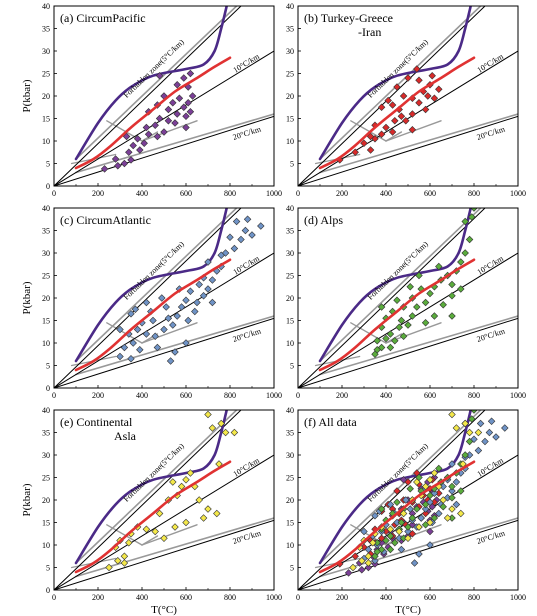 Image resolution: width=537 pixels, height=616 pixels. What do you see at coordinates (290, 96) in the screenshot?
I see `y-tick-label: 20` at bounding box center [290, 96].